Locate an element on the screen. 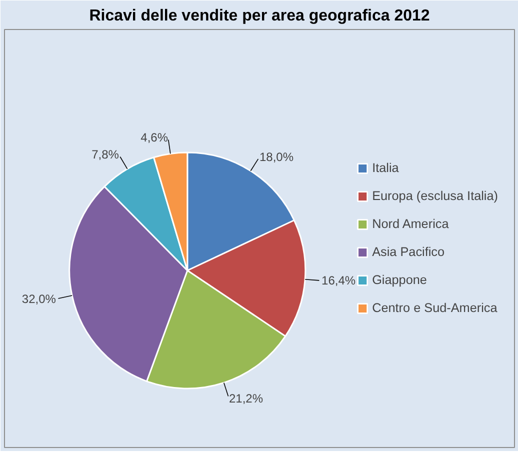 The image size is (518, 460). data-label: 18,0% is located at coordinates (276, 157).